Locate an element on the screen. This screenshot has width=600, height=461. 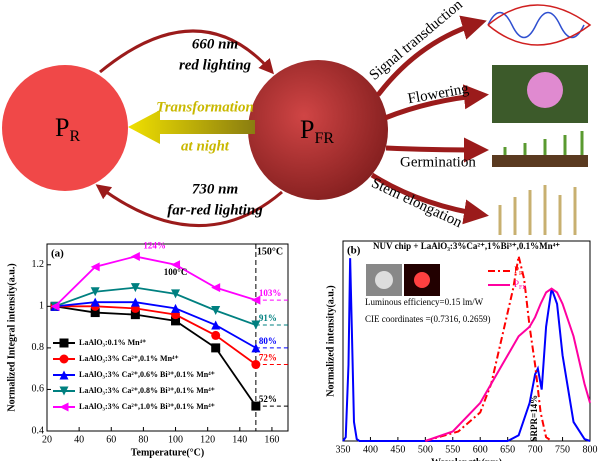
x-tick-label: 550 is located at coordinates (452, 449).